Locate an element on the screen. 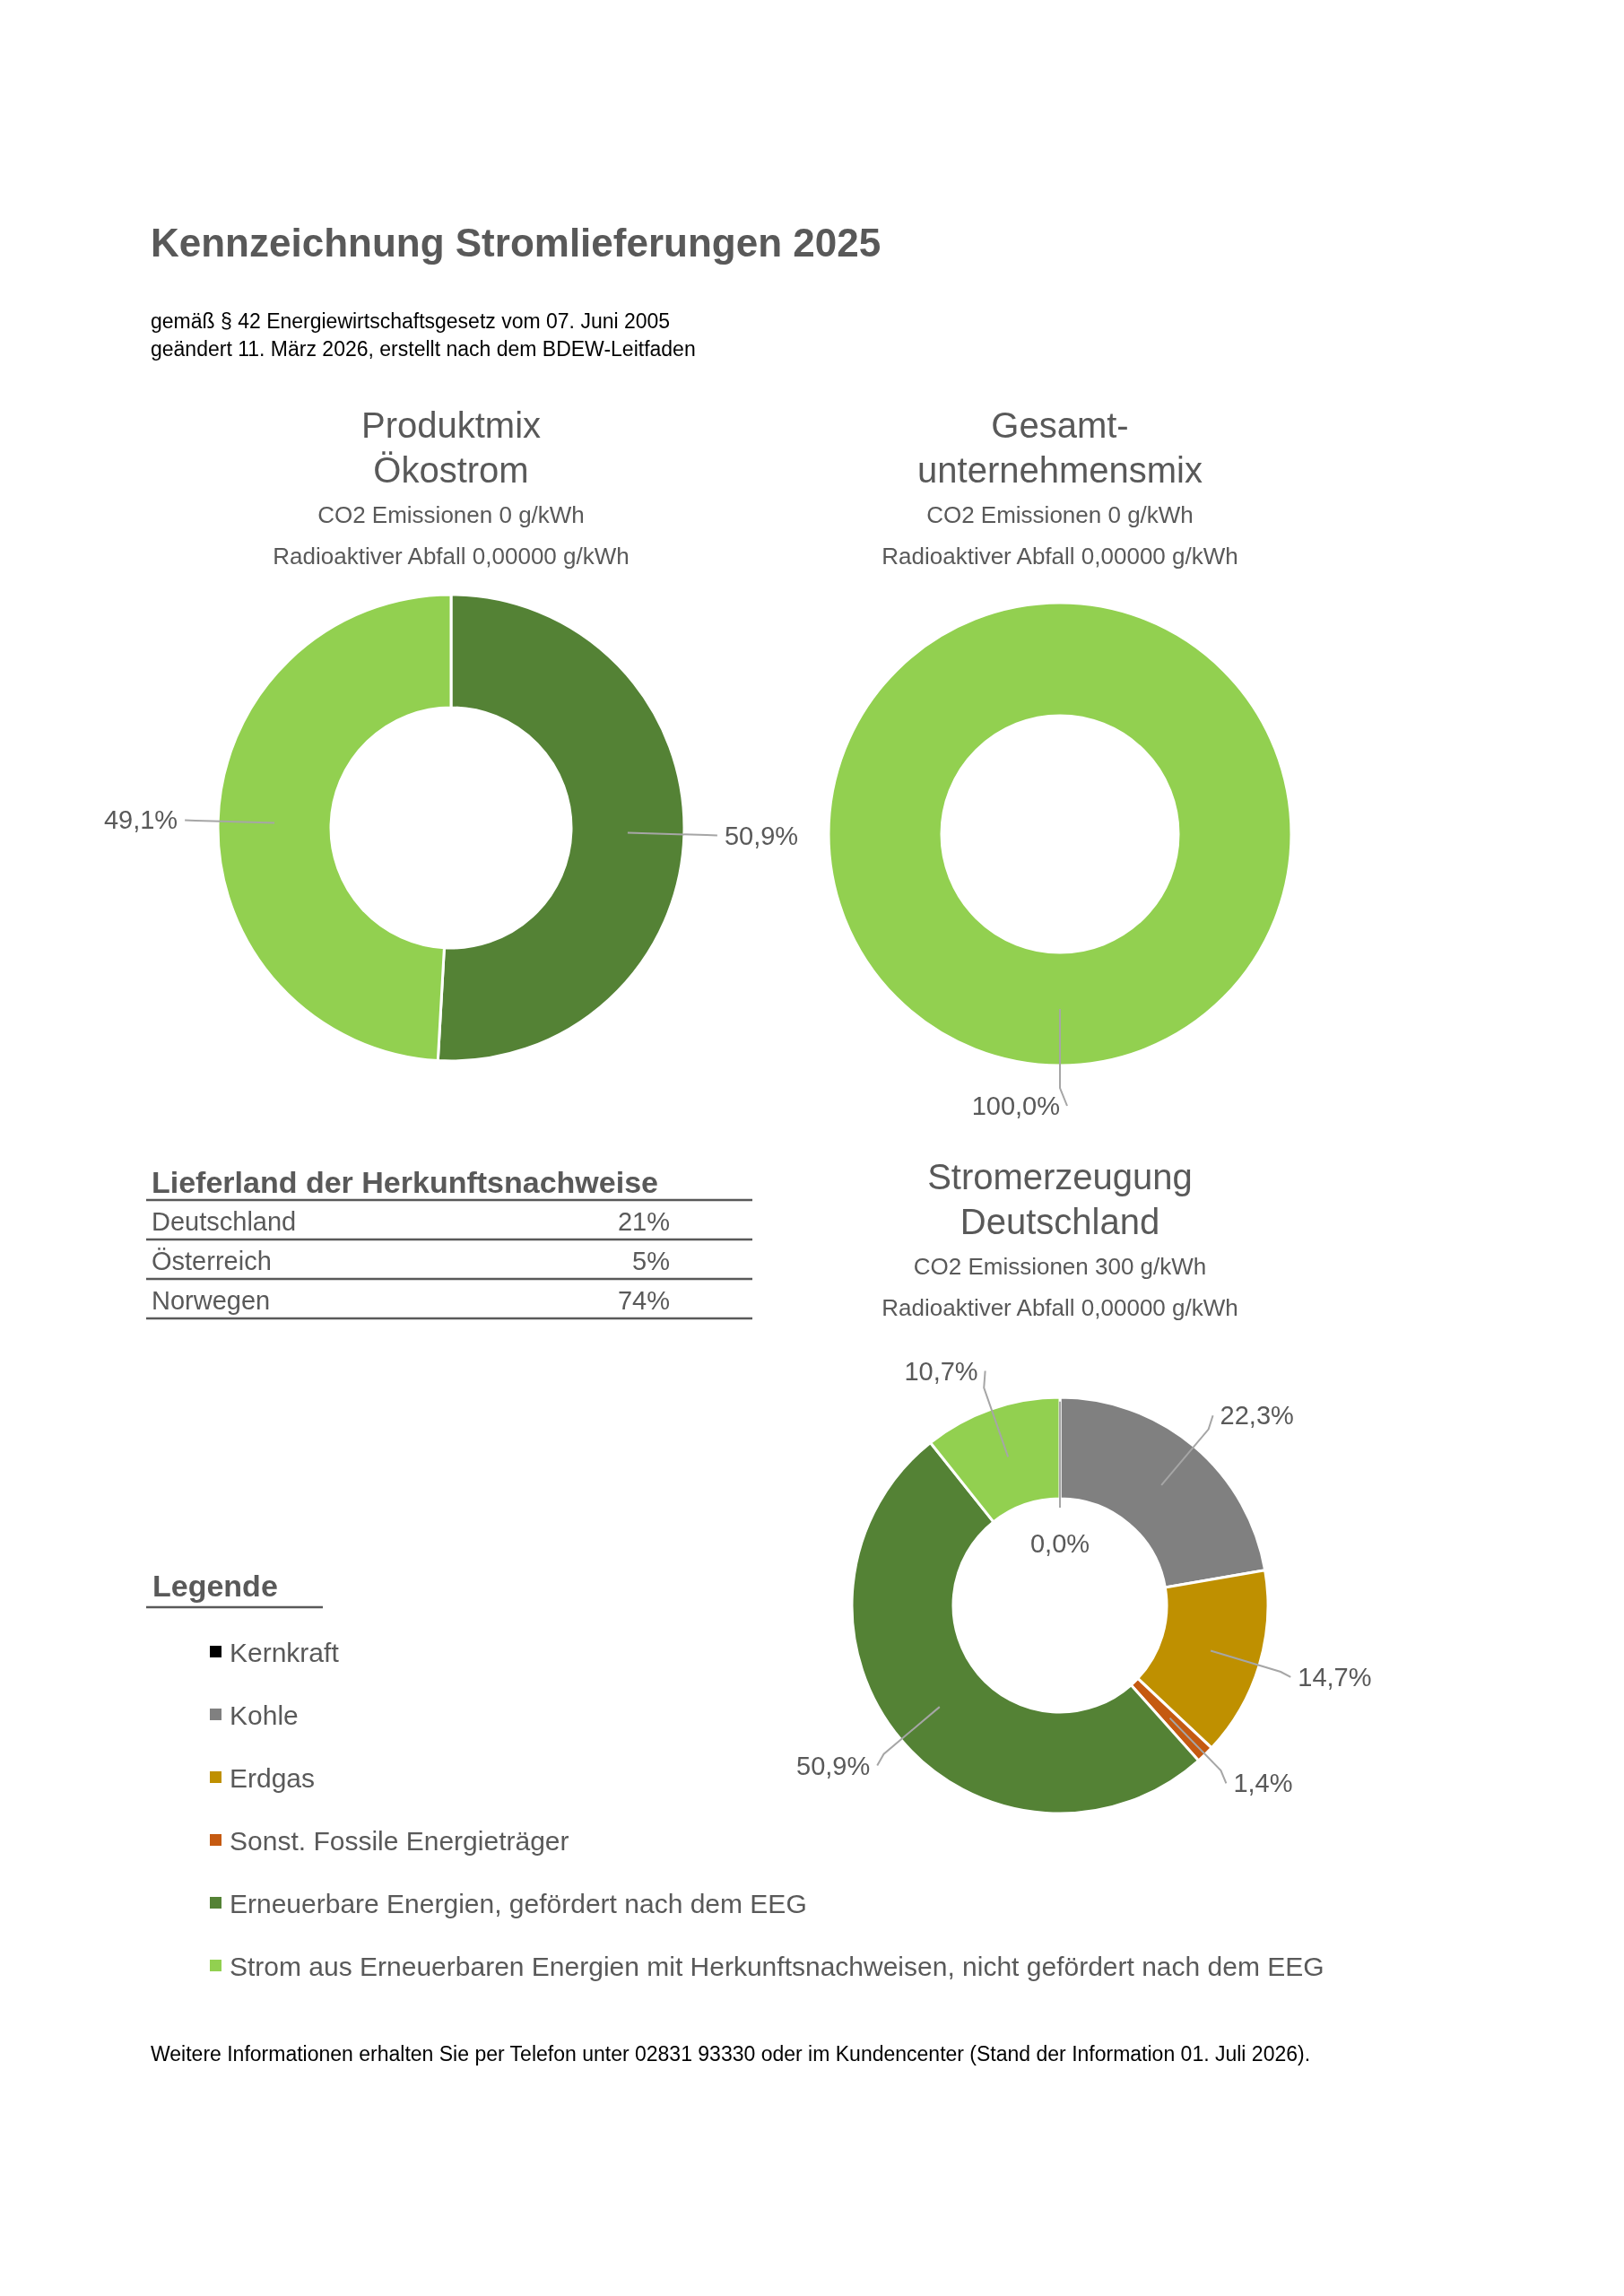 The width and height of the screenshot is (1624, 2296). chart-subtitle: CO2 Emissionen 300 g/kWh Radioaktiver Abfall 0,00000 g/kWh is located at coordinates (1059, 1287).